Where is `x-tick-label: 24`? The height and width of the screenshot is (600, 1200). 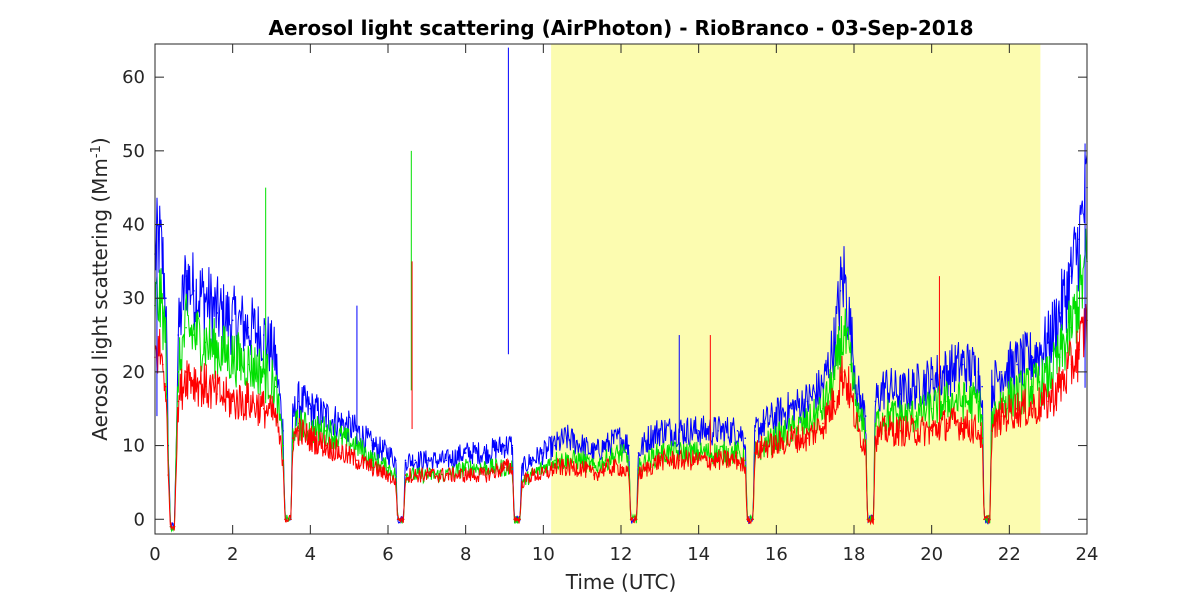
x-tick-label: 24 is located at coordinates (1087, 554).